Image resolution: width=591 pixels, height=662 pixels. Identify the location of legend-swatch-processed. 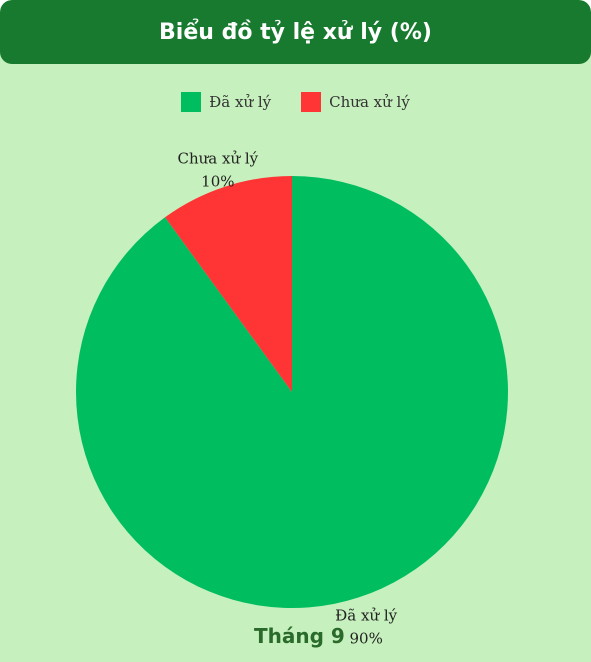
(191, 102).